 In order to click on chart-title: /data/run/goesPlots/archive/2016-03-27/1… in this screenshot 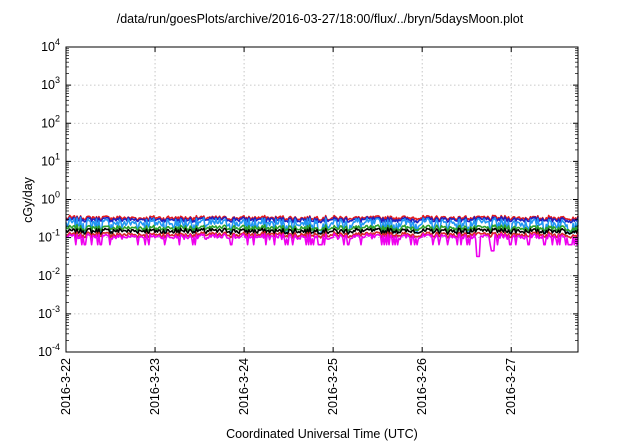, I will do `click(320, 19)`.